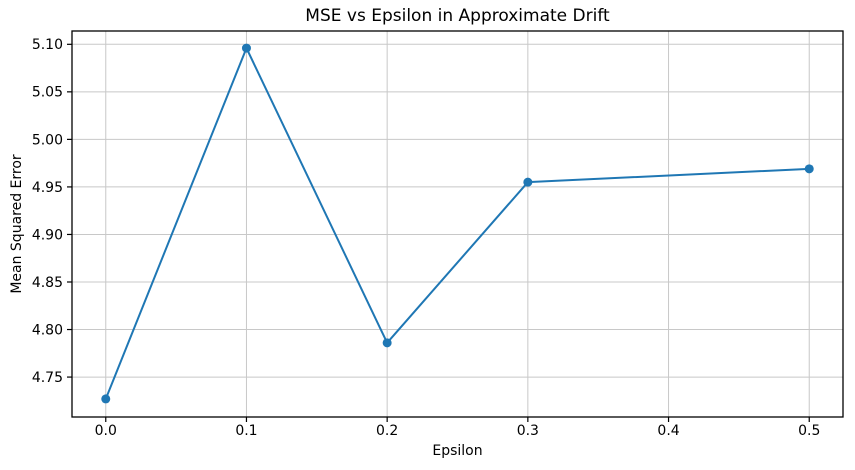  What do you see at coordinates (528, 431) in the screenshot?
I see `x-tick-label: 0.3` at bounding box center [528, 431].